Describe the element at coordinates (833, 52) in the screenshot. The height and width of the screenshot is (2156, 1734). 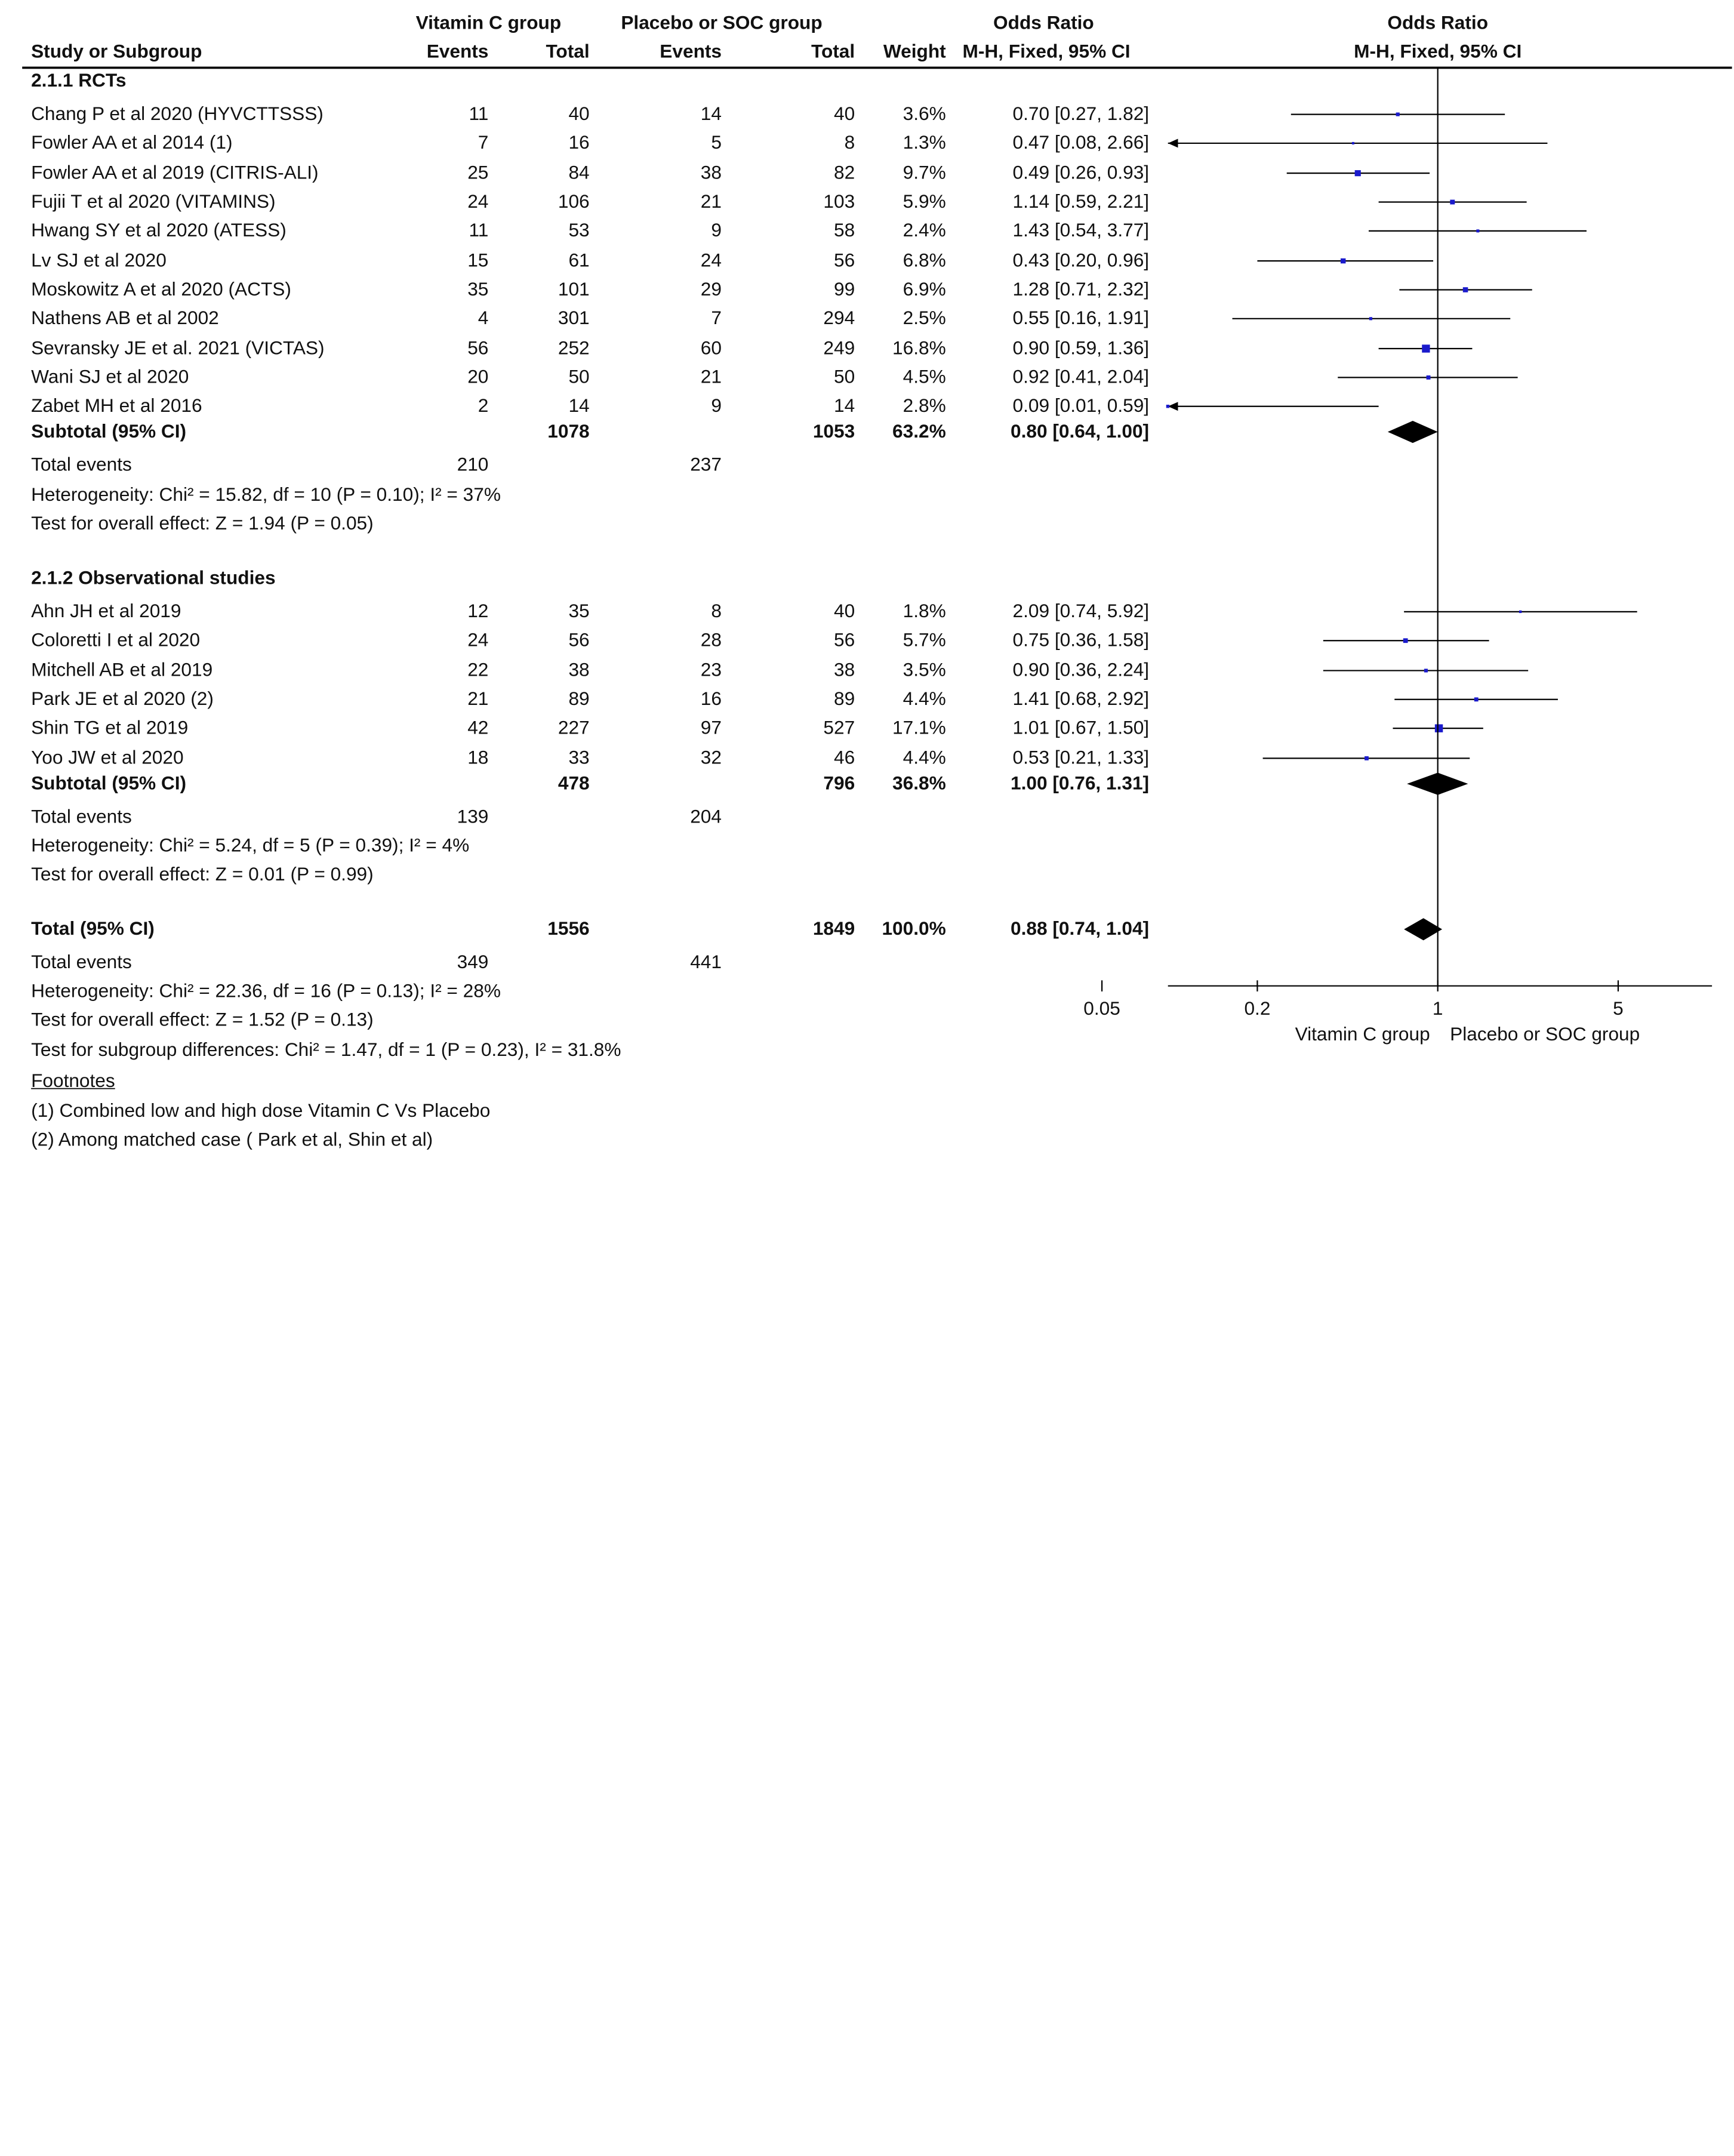
I see `total2-column-header: Total` at that location.